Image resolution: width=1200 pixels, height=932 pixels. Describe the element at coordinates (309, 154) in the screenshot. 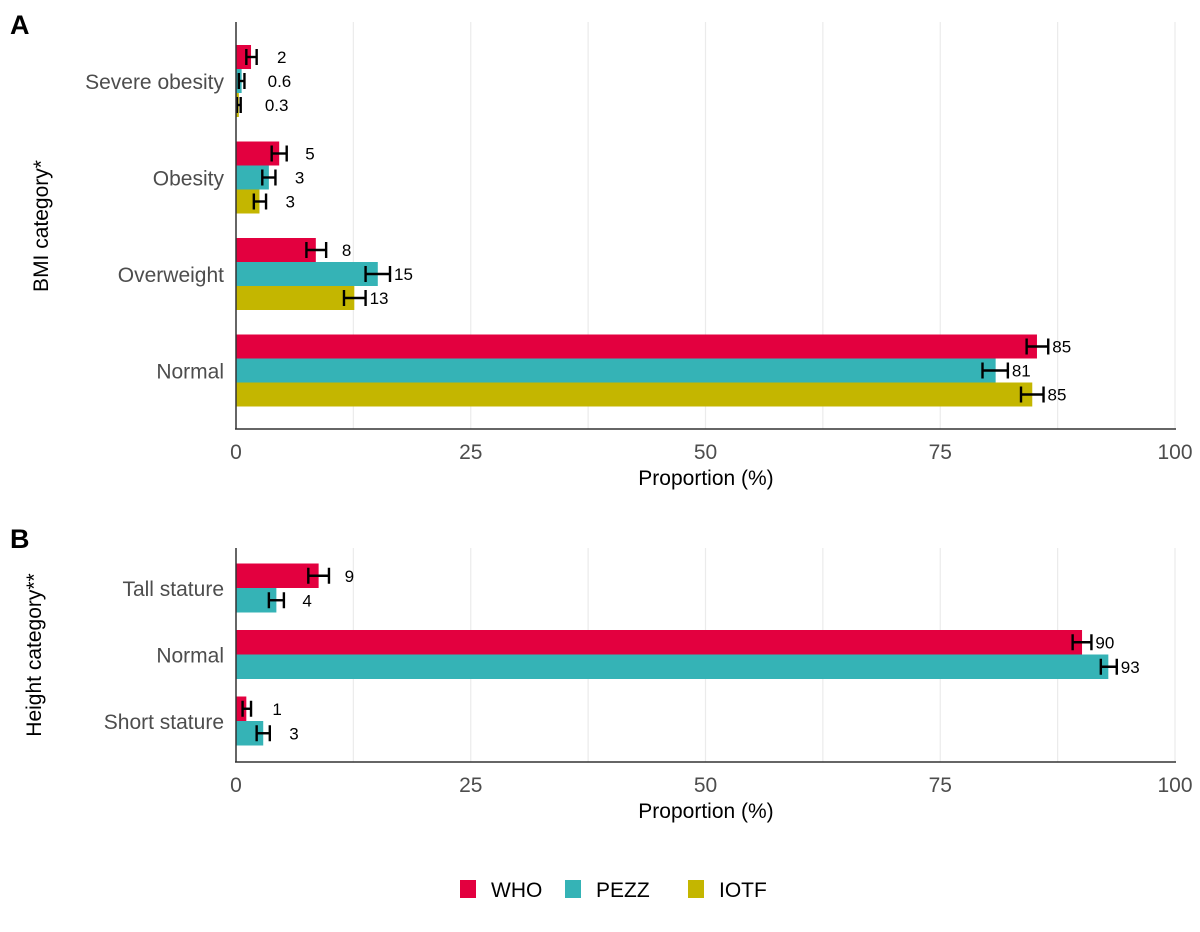

I see `data-label: 5` at that location.